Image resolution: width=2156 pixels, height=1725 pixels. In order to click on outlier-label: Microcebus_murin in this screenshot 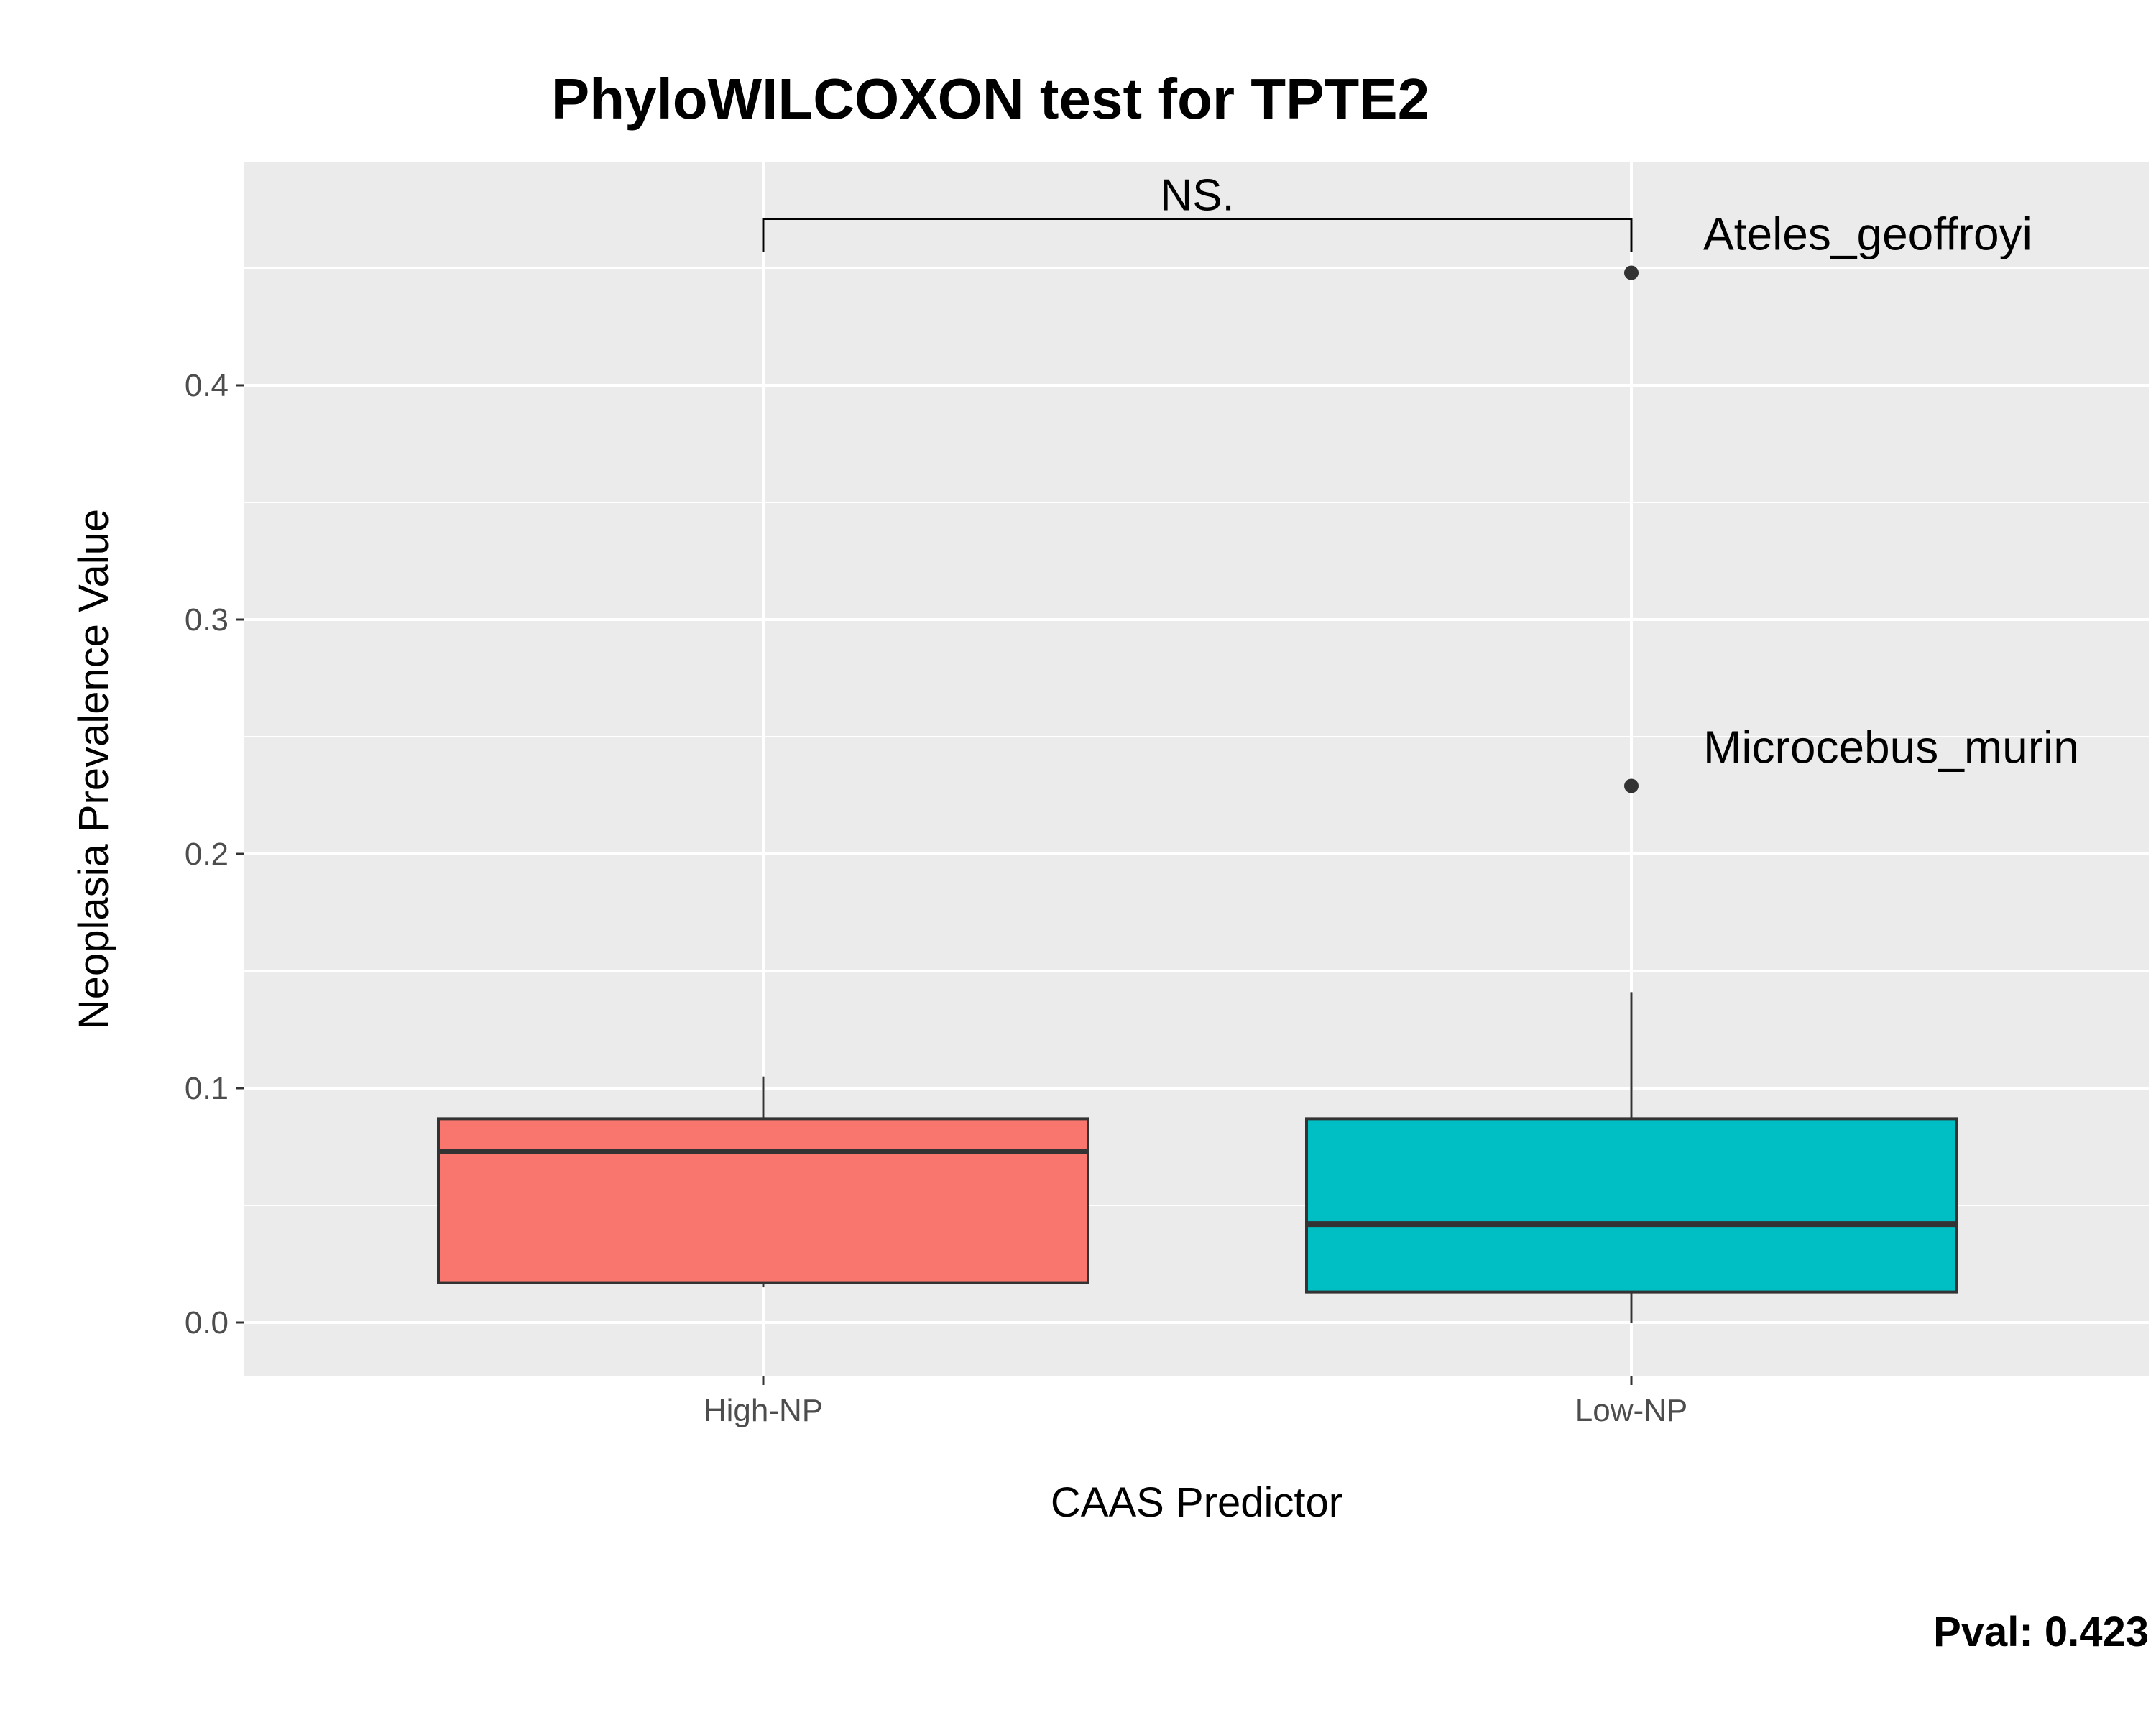, I will do `click(1891, 747)`.